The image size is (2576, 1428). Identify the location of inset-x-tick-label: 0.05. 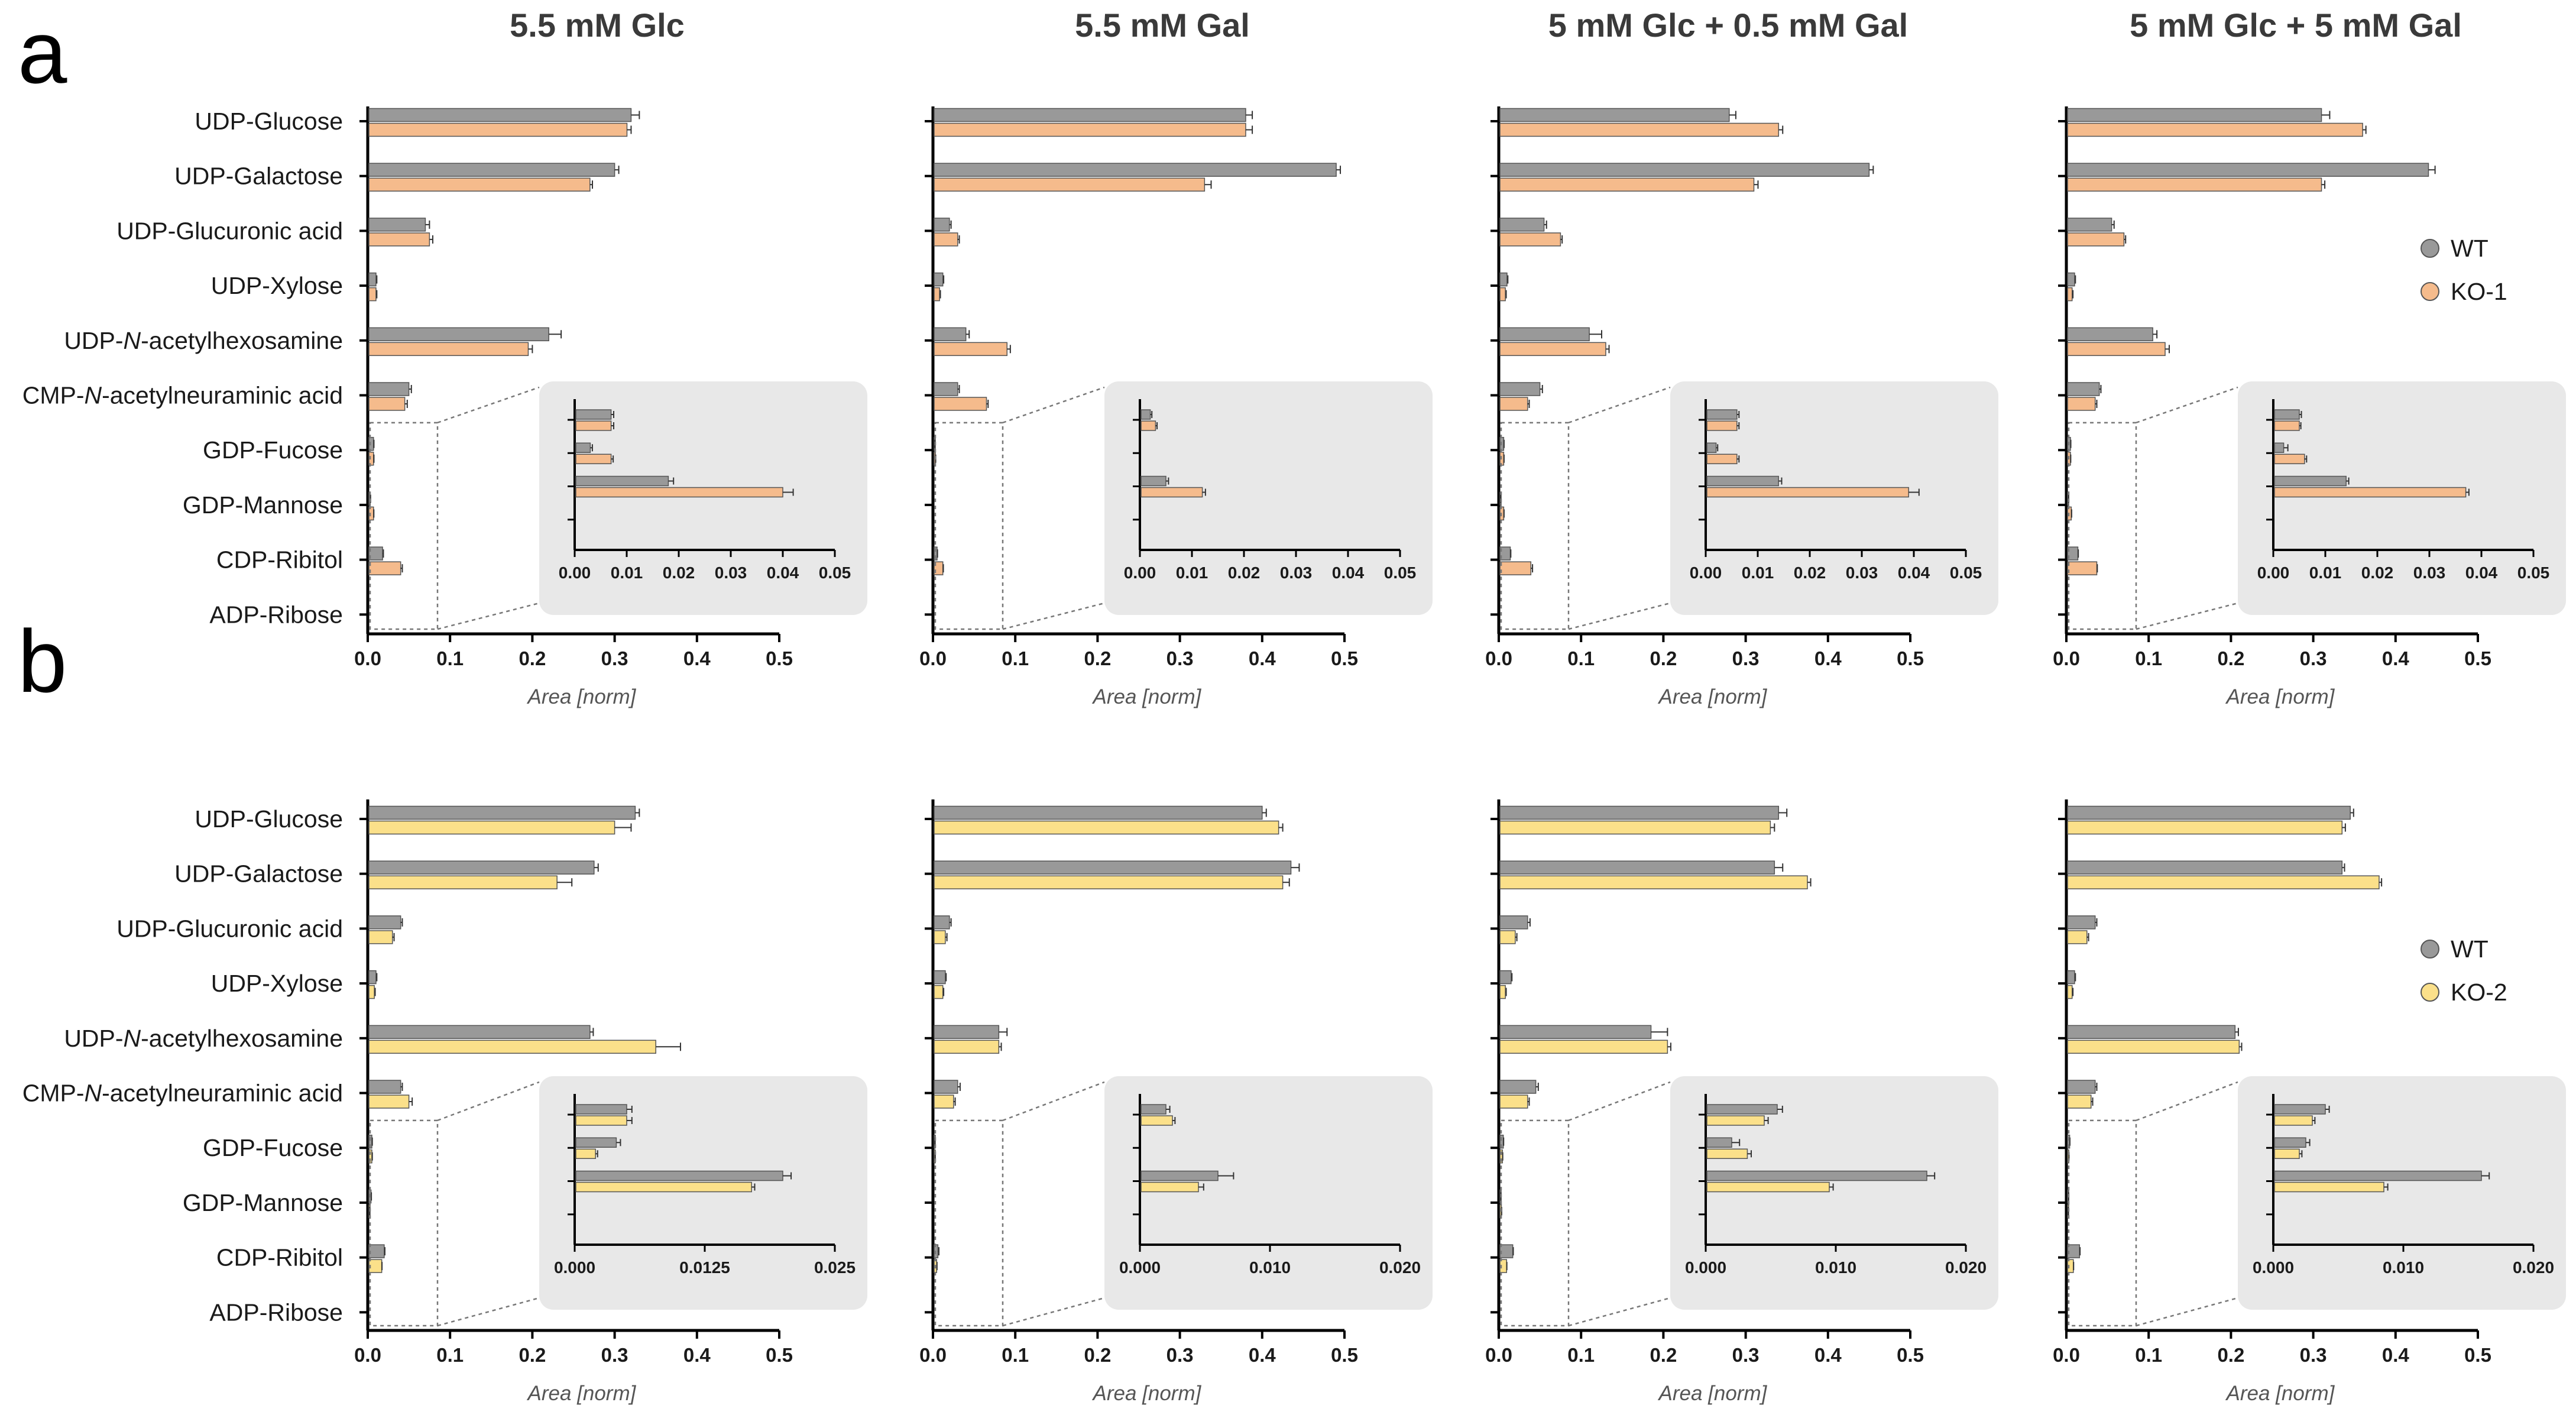
(1400, 573).